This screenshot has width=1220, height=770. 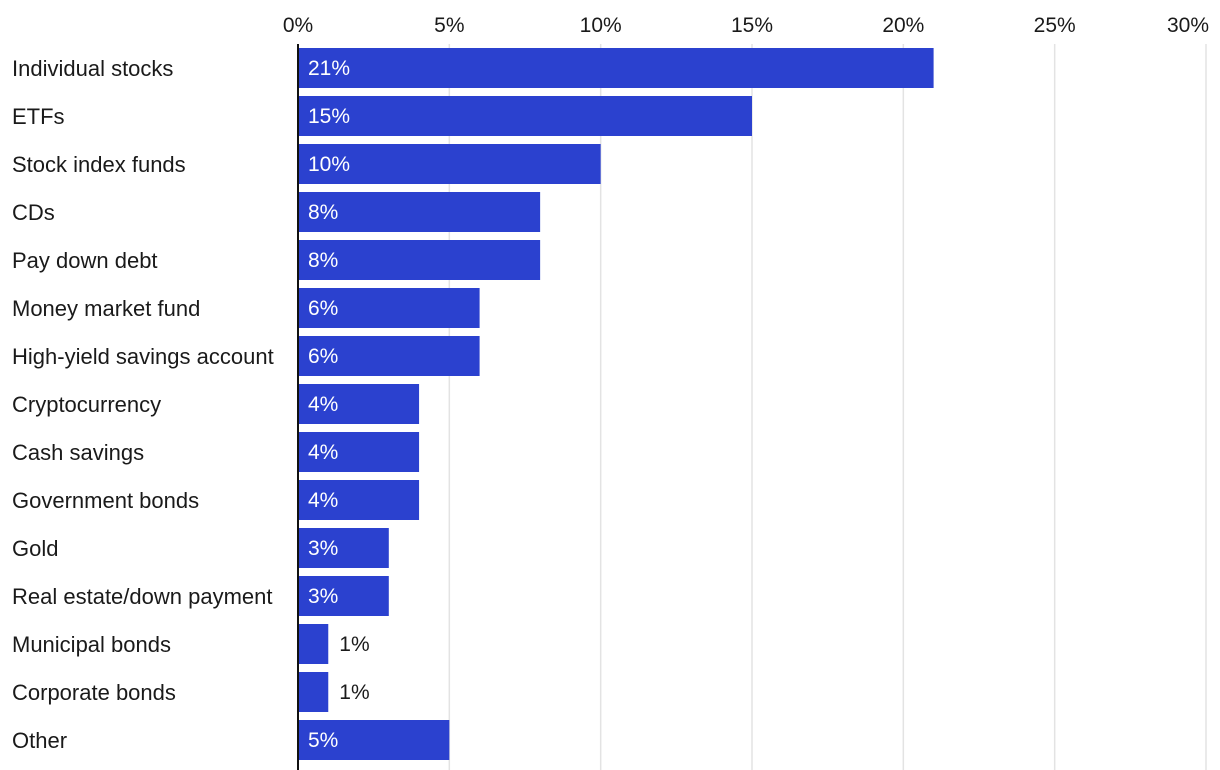 I want to click on value-labels: 21% 15% 10% 8% 8% 6% 6% 4% 4% 4% 3% 3% 1% 1% 5%, so click(x=339, y=404).